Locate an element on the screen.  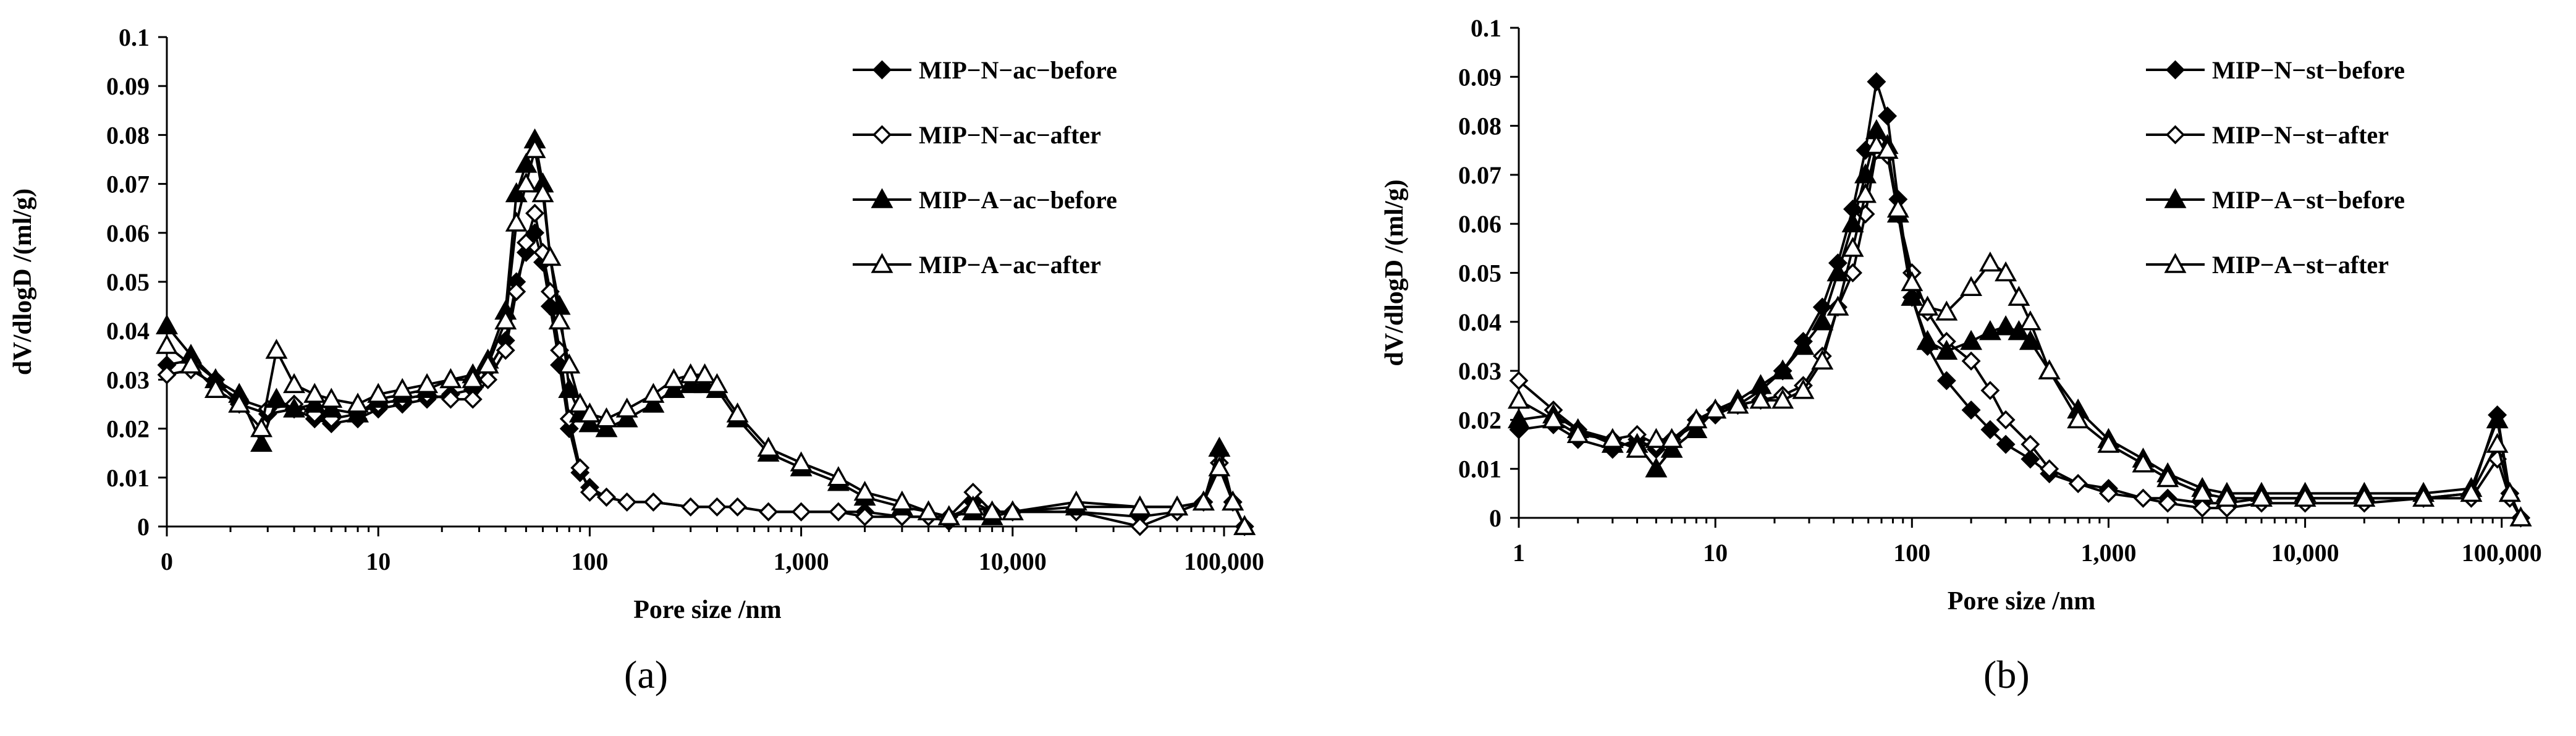
y-tick-label: 0.08 is located at coordinates (128, 135).